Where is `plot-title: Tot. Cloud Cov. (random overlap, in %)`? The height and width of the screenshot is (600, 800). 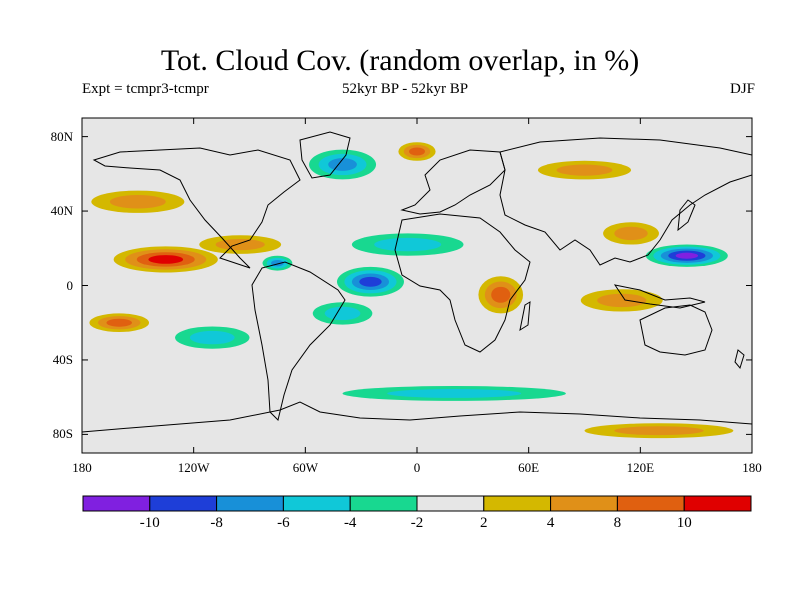 plot-title: Tot. Cloud Cov. (random overlap, in %) is located at coordinates (400, 60).